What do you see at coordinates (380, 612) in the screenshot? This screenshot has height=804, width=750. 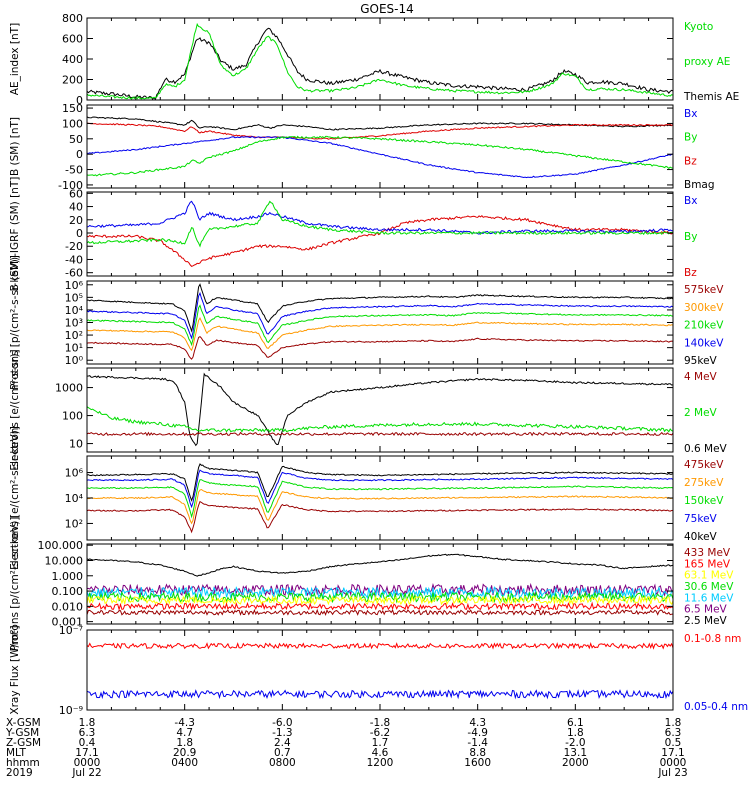 I see `series-line-433-mev` at bounding box center [380, 612].